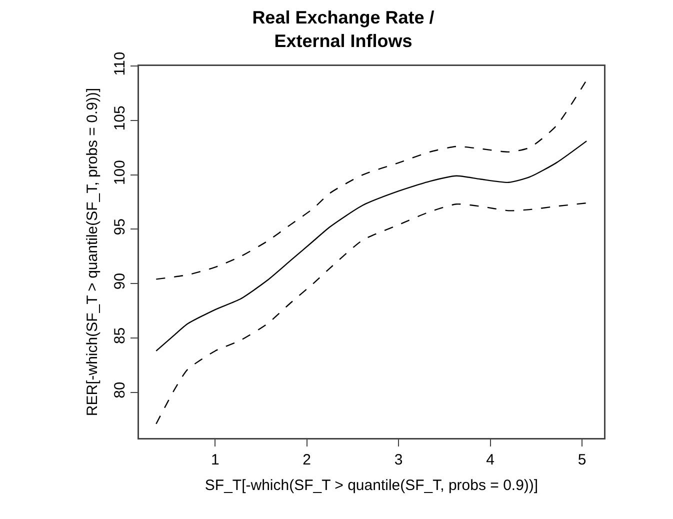  Describe the element at coordinates (371, 485) in the screenshot. I see `x-axis-title: SF_T[-which(SF_T > quantile(SF_T, probs = 0.9))]` at that location.